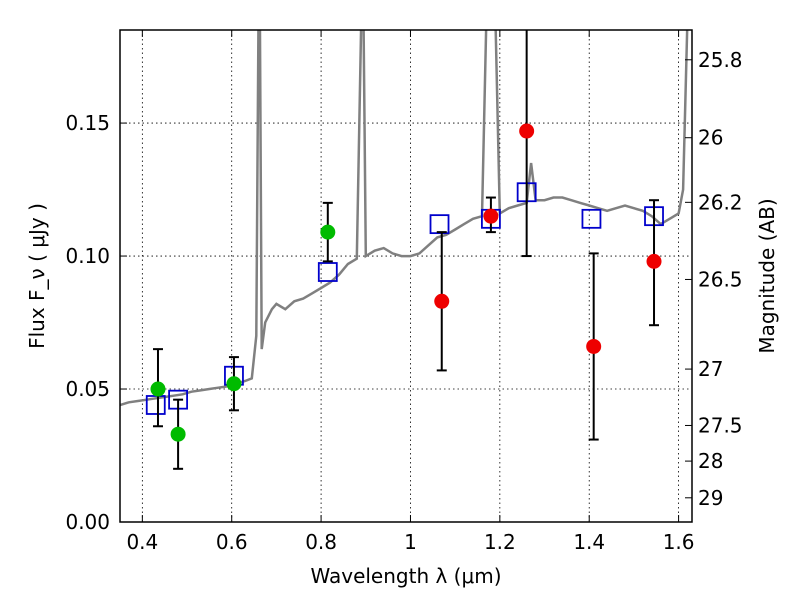 The width and height of the screenshot is (800, 600). What do you see at coordinates (710, 369) in the screenshot?
I see `right-tick-label: 27` at bounding box center [710, 369].